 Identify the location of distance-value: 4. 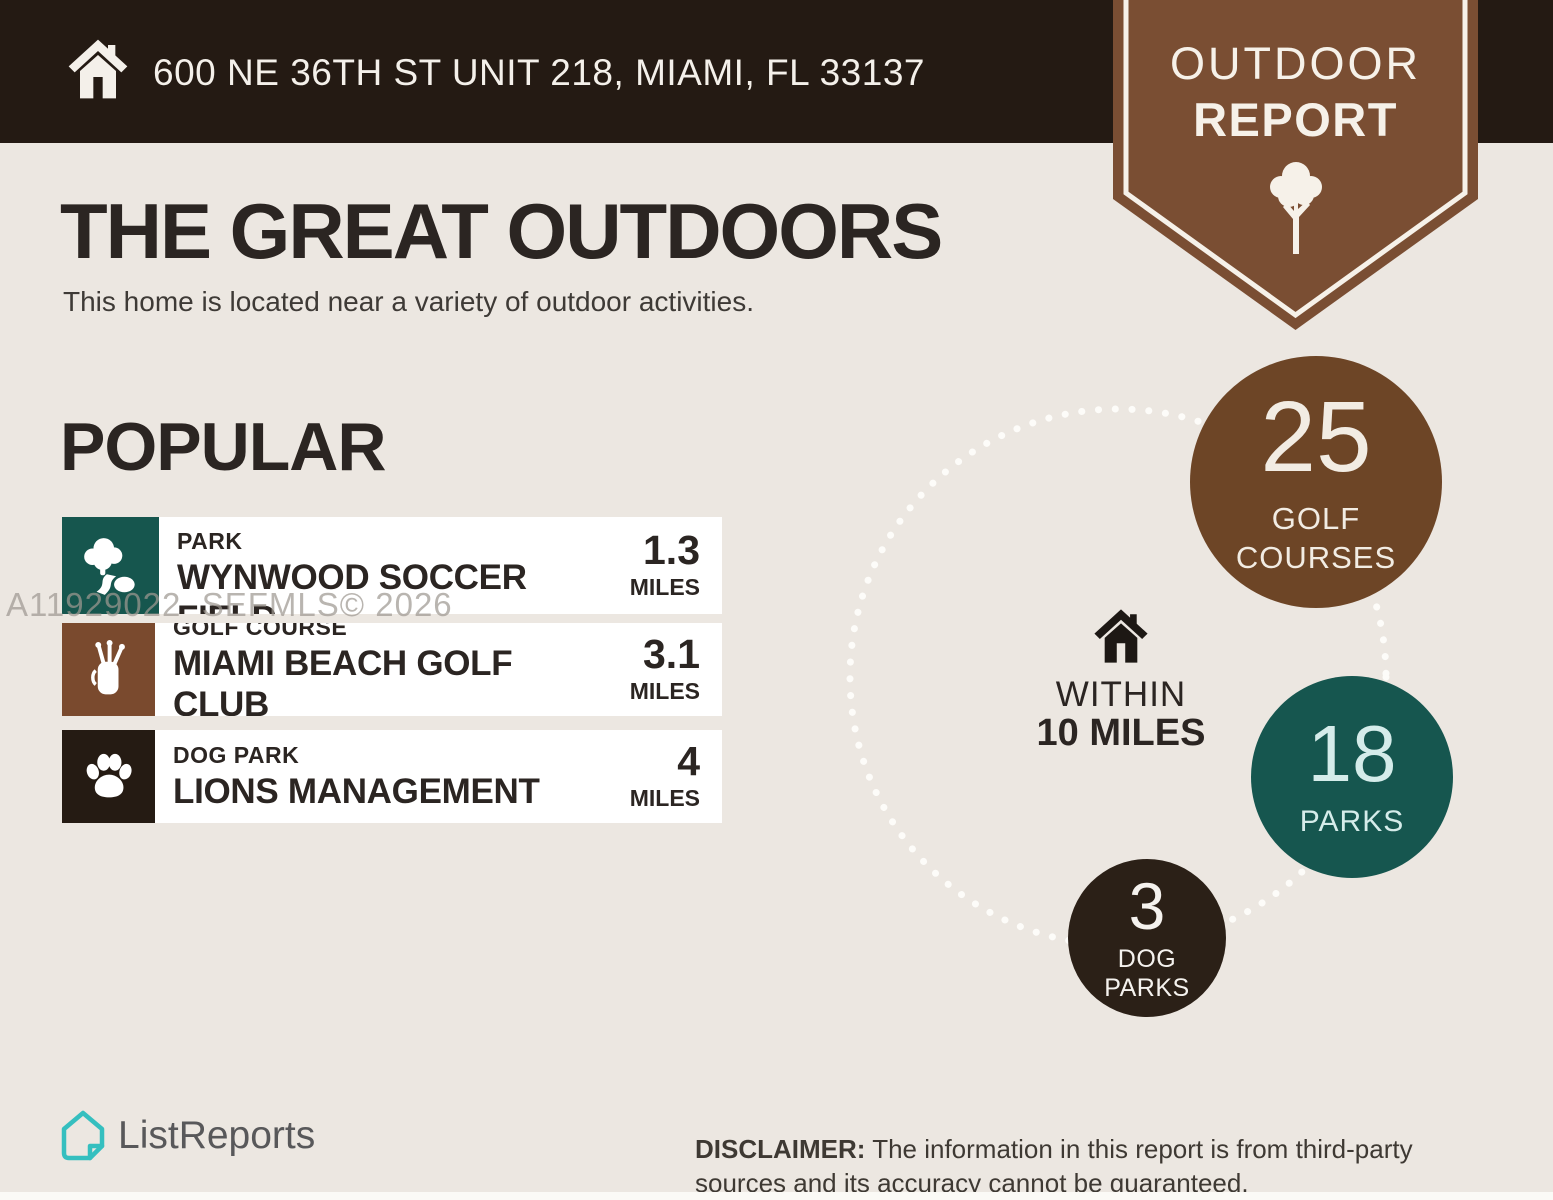
(688, 761).